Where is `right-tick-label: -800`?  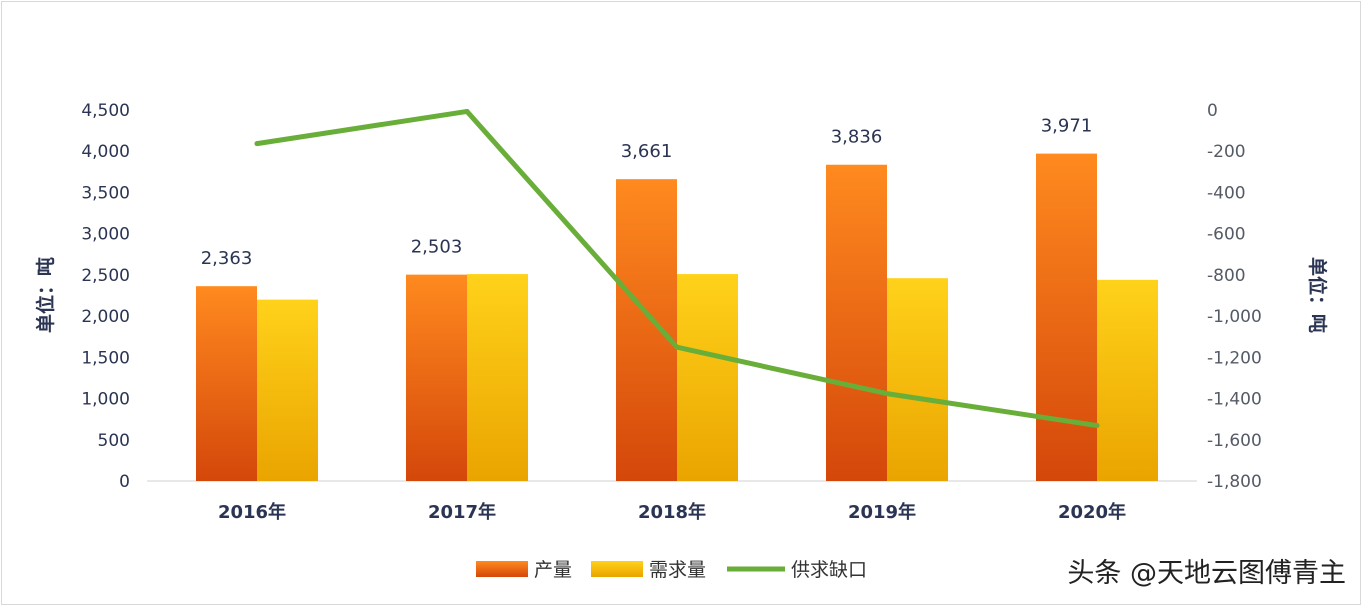
right-tick-label: -800 is located at coordinates (1226, 276).